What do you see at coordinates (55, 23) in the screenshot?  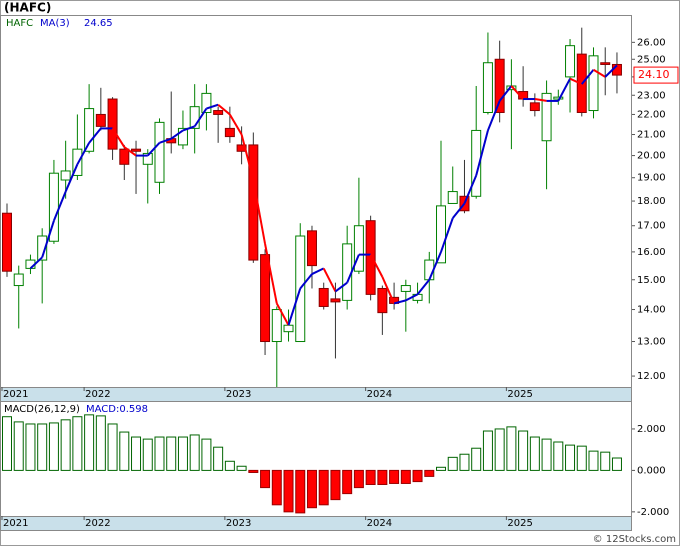 I see `legend-ma: MA(3)` at bounding box center [55, 23].